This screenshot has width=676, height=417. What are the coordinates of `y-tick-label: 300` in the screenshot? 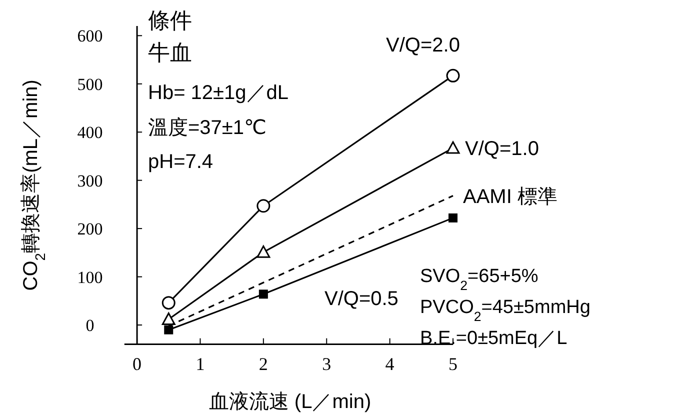 It's located at (90, 180).